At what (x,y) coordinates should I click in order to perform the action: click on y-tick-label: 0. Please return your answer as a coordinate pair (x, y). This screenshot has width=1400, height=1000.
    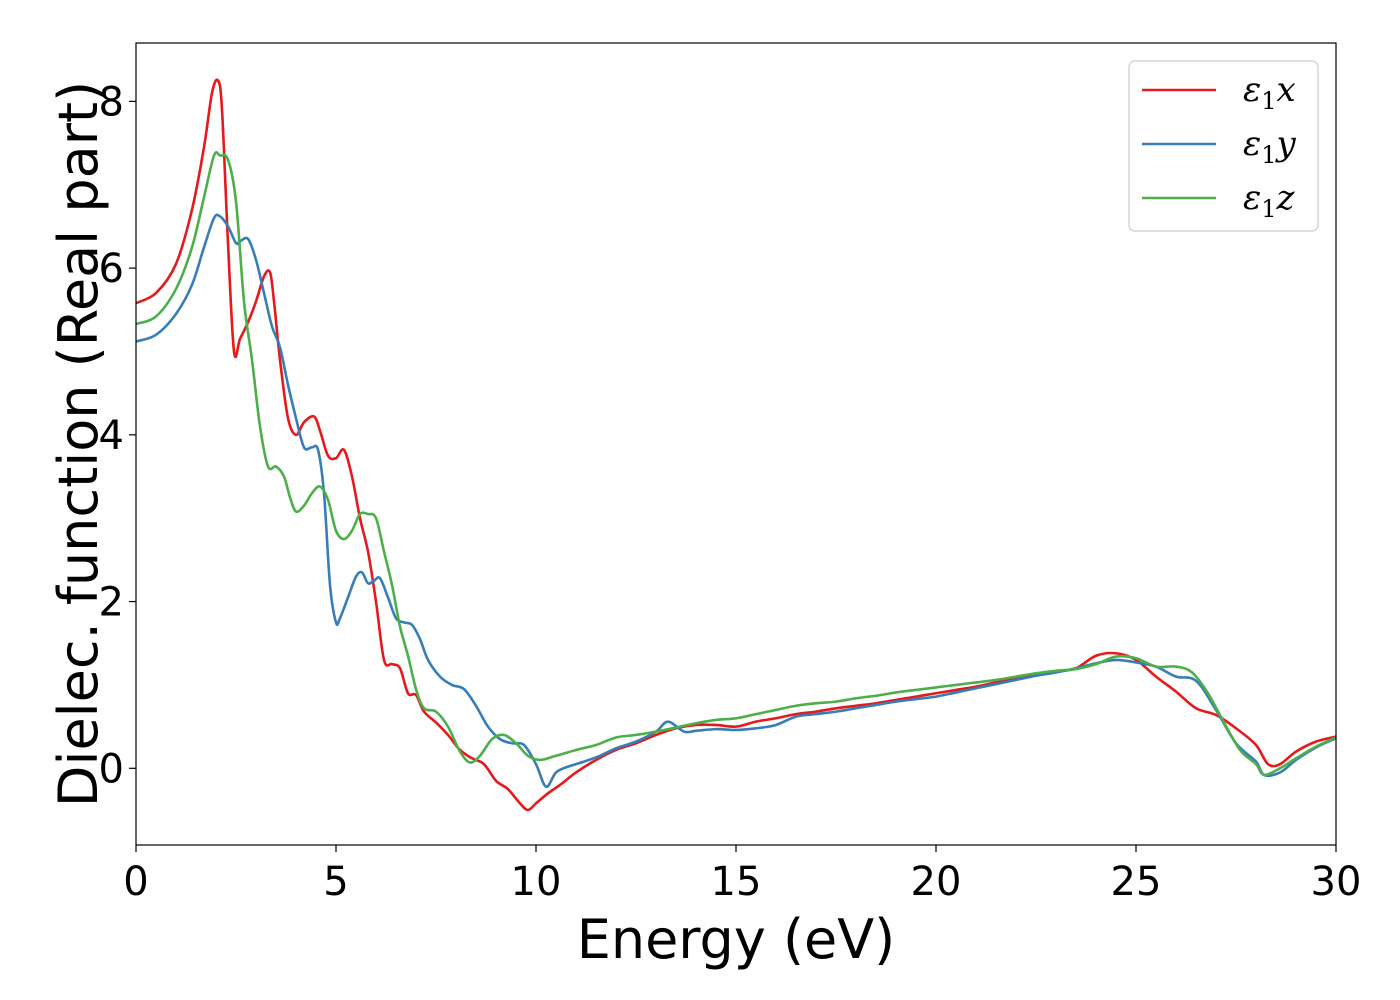
    Looking at the image, I should click on (111, 769).